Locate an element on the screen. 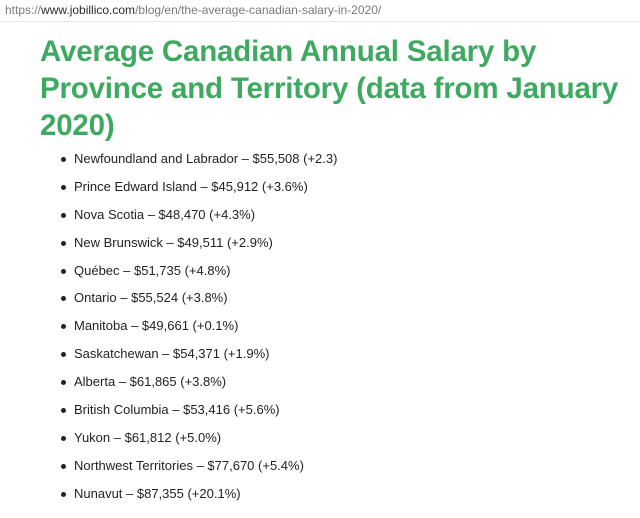 The height and width of the screenshot is (518, 640). list-item-text: Prince Edward Island – $45,912 (+3.6%) is located at coordinates (191, 186).